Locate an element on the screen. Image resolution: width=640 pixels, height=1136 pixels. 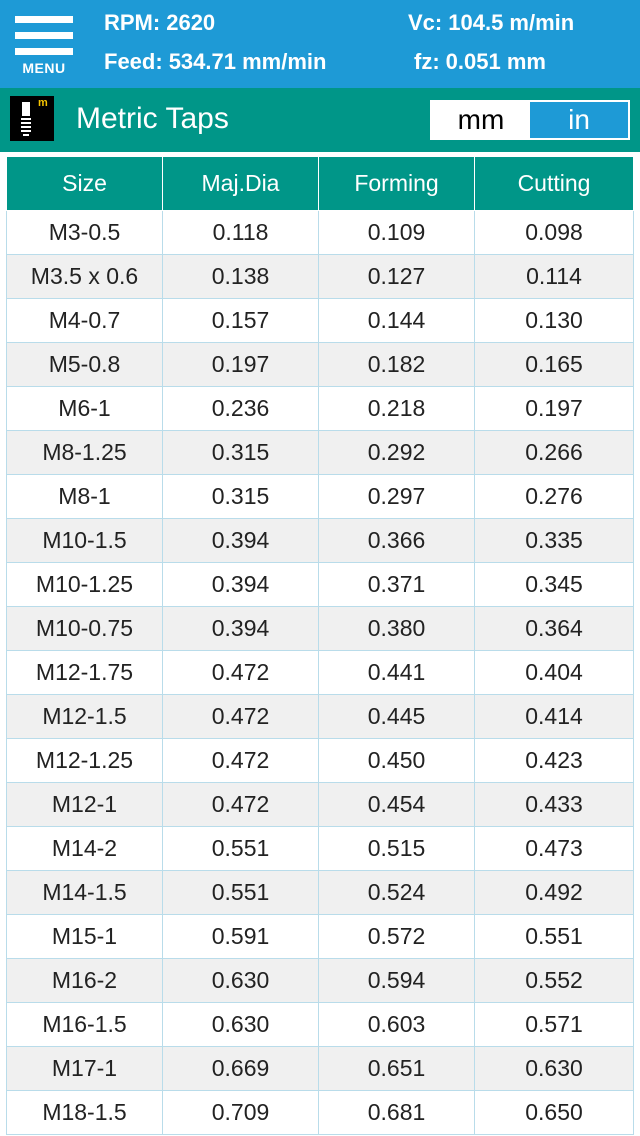
table-row: M16-2 0.630 0.594 0.552 is located at coordinates (320, 980).